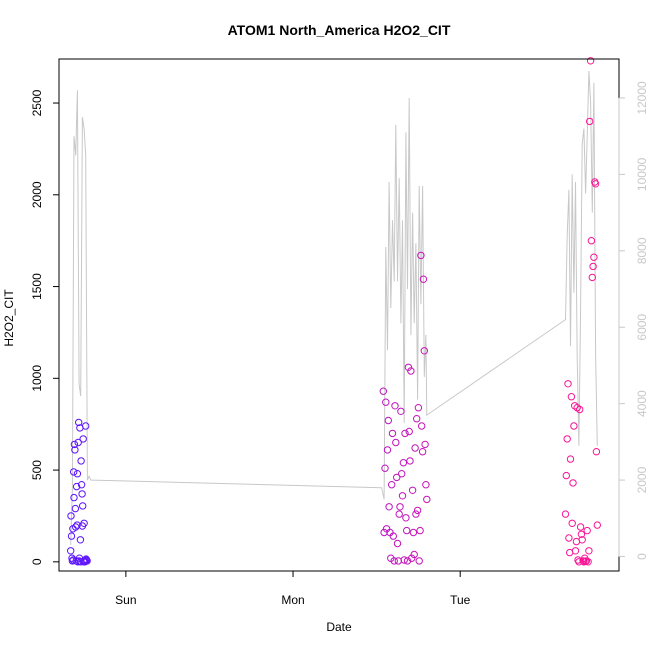  I want to click on y-tick-label: 0, so click(37, 561).